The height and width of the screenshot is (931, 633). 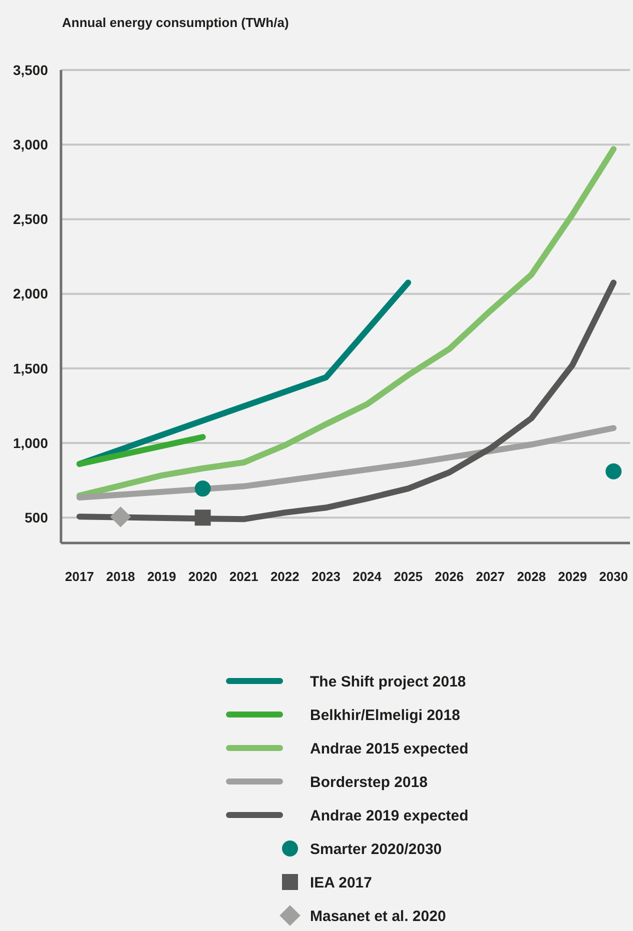 I want to click on x-tick-label: 2022, so click(x=285, y=576).